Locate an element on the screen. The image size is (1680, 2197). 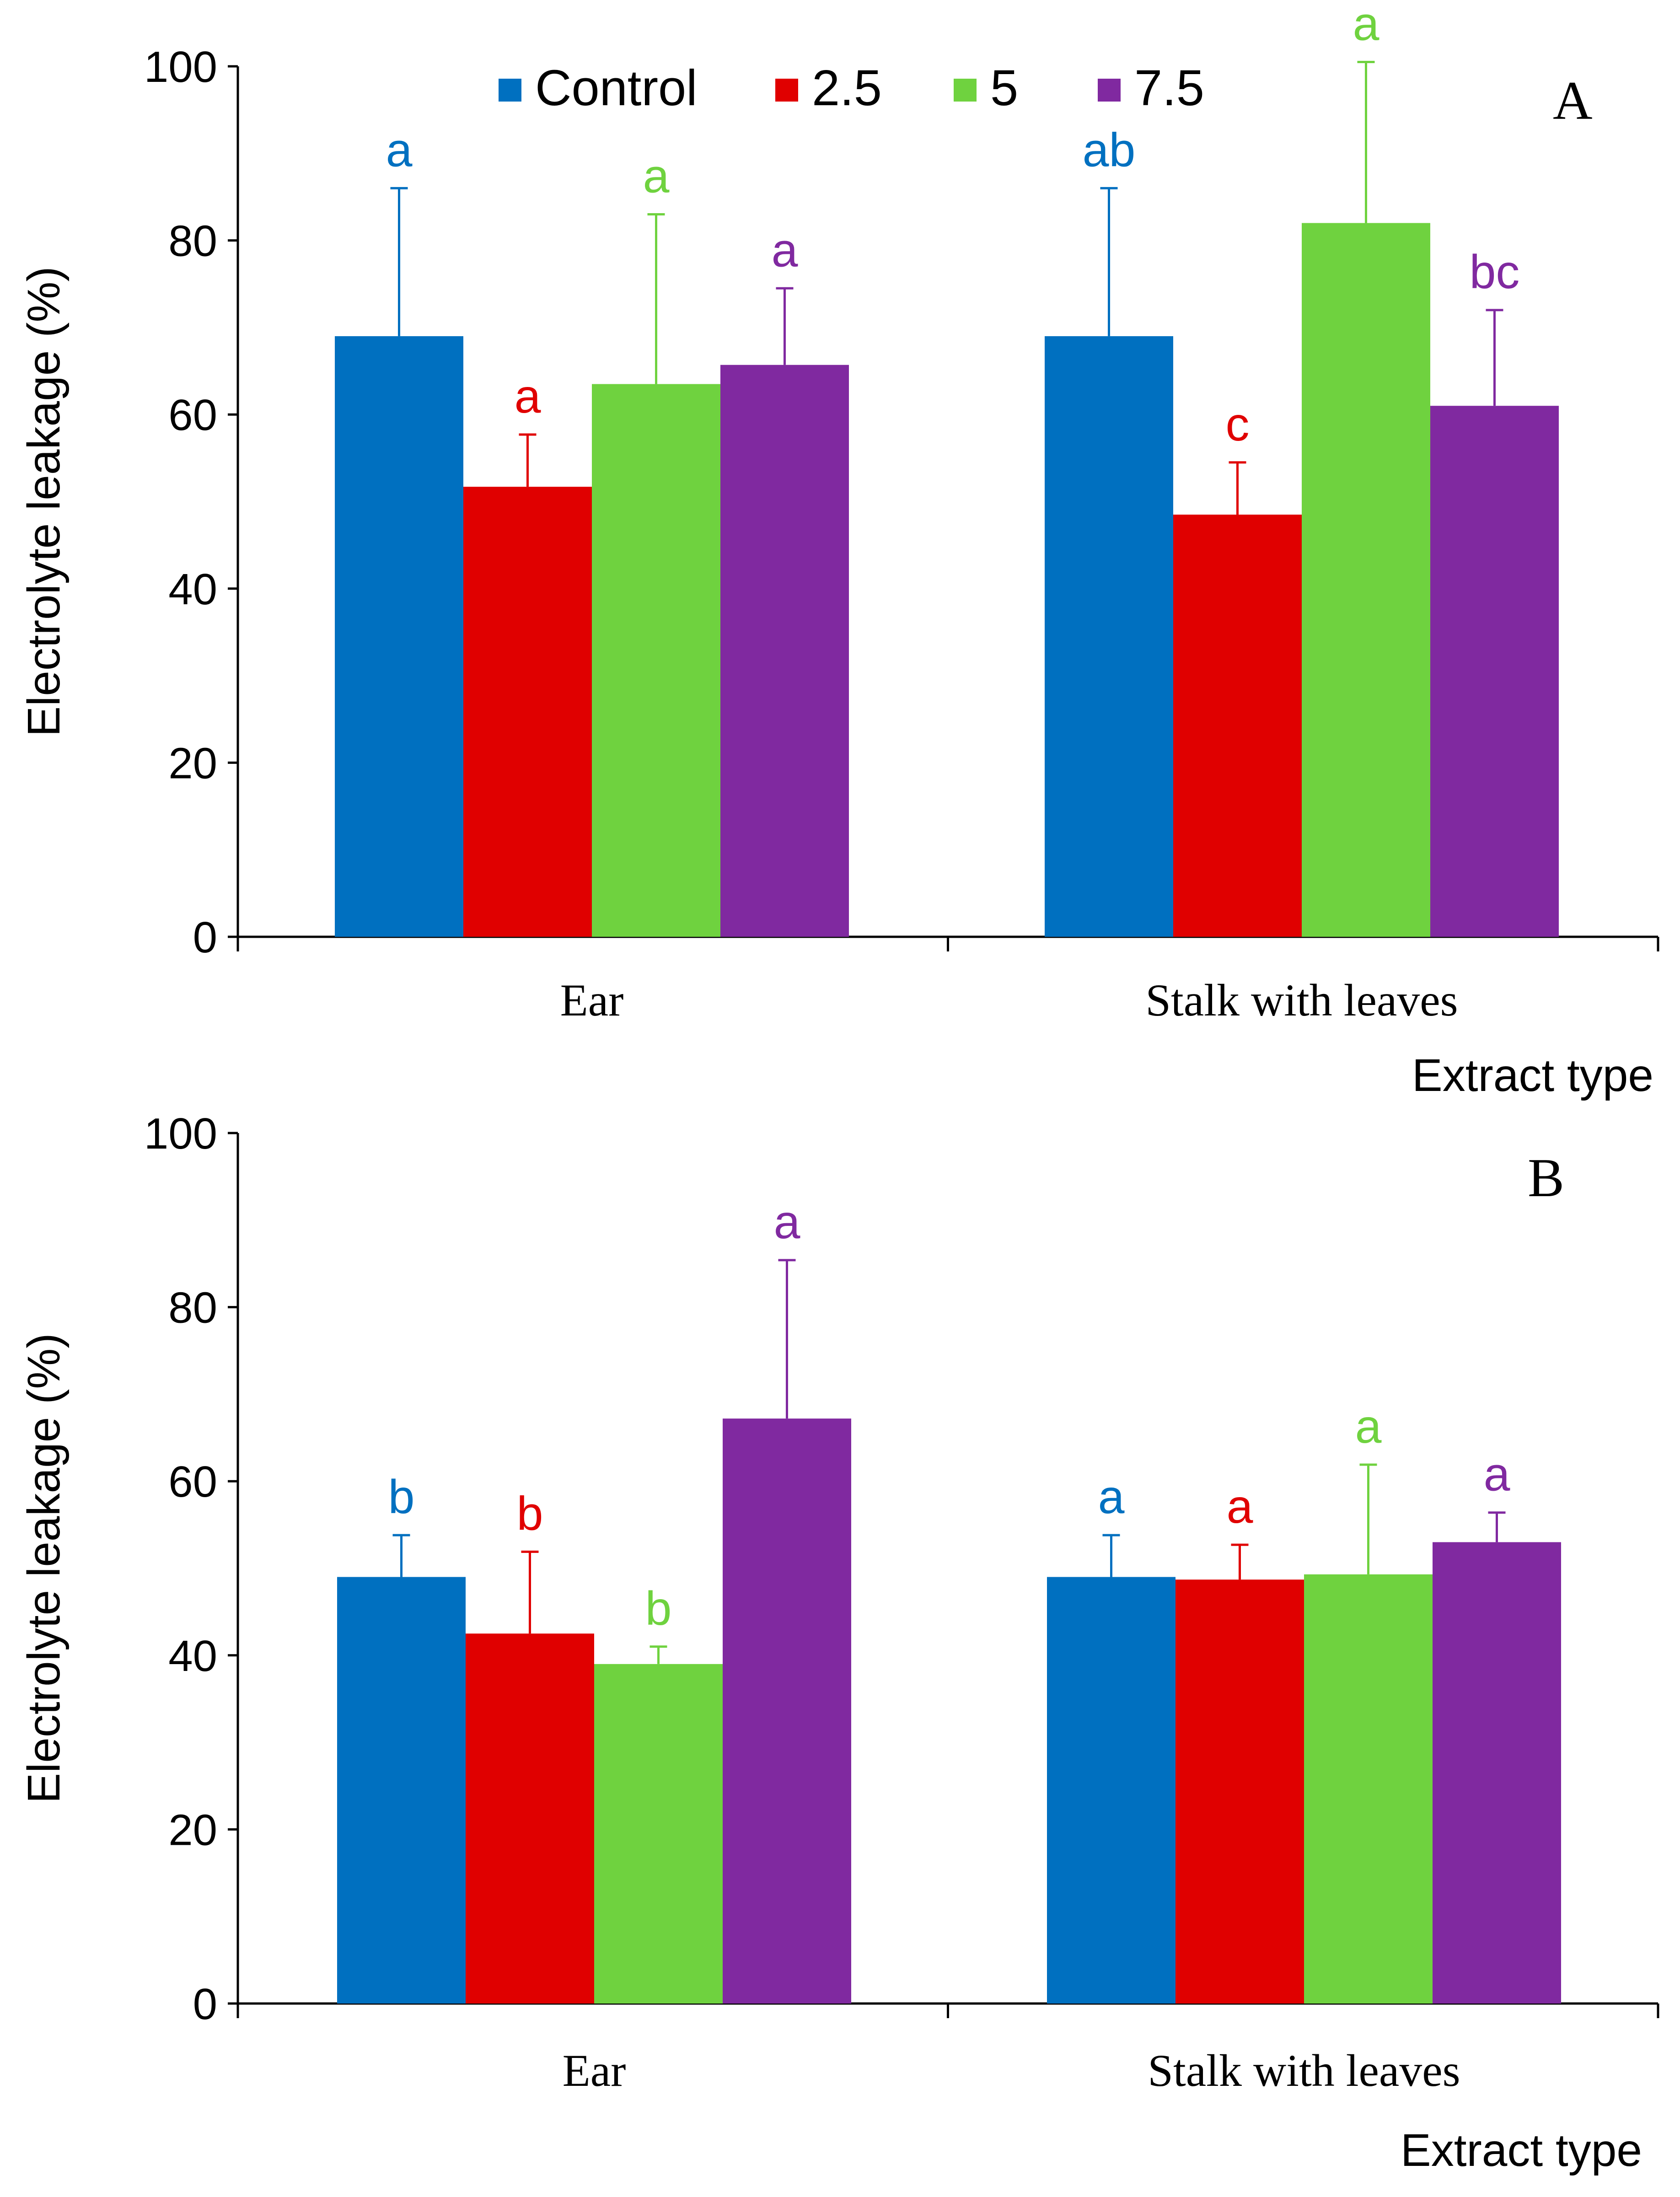
panel-label: A is located at coordinates (1573, 101).